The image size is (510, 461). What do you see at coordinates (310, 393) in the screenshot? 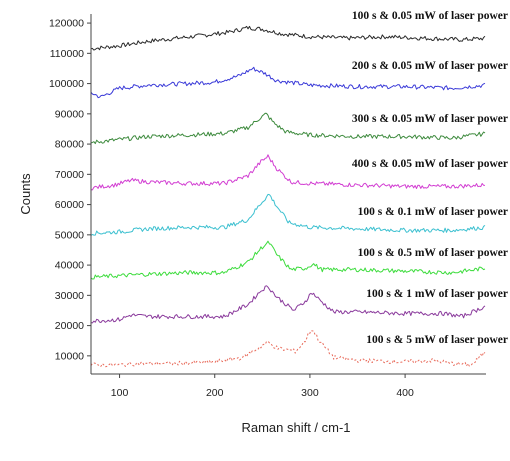
I see `x-tick-label: 300` at bounding box center [310, 393].